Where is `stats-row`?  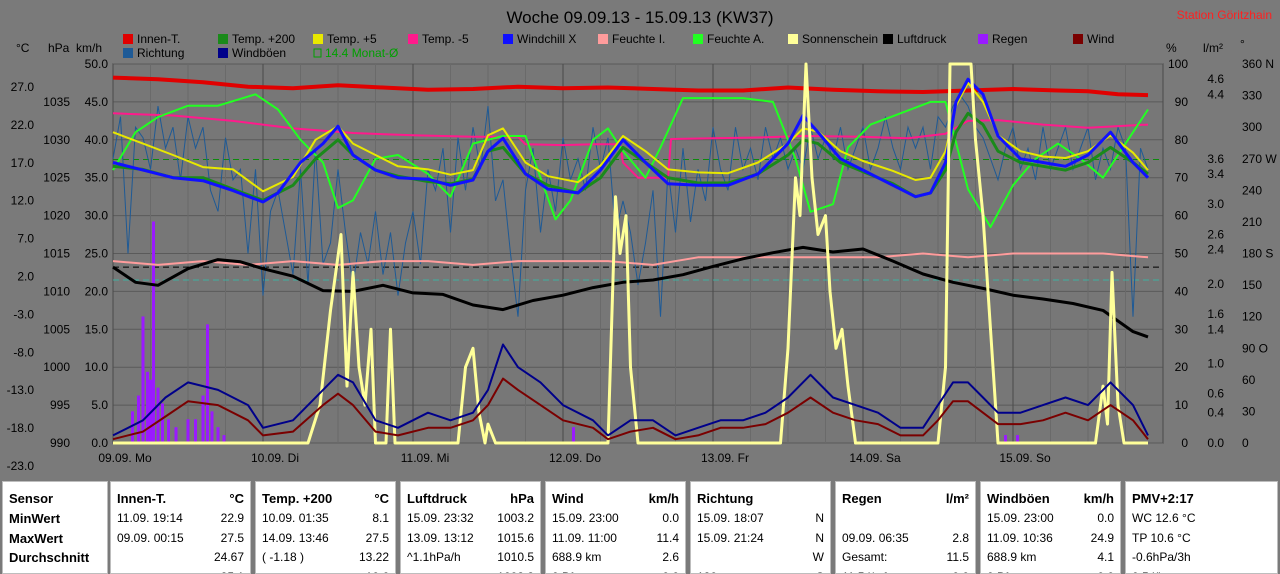
stats-row is located at coordinates (905, 519).